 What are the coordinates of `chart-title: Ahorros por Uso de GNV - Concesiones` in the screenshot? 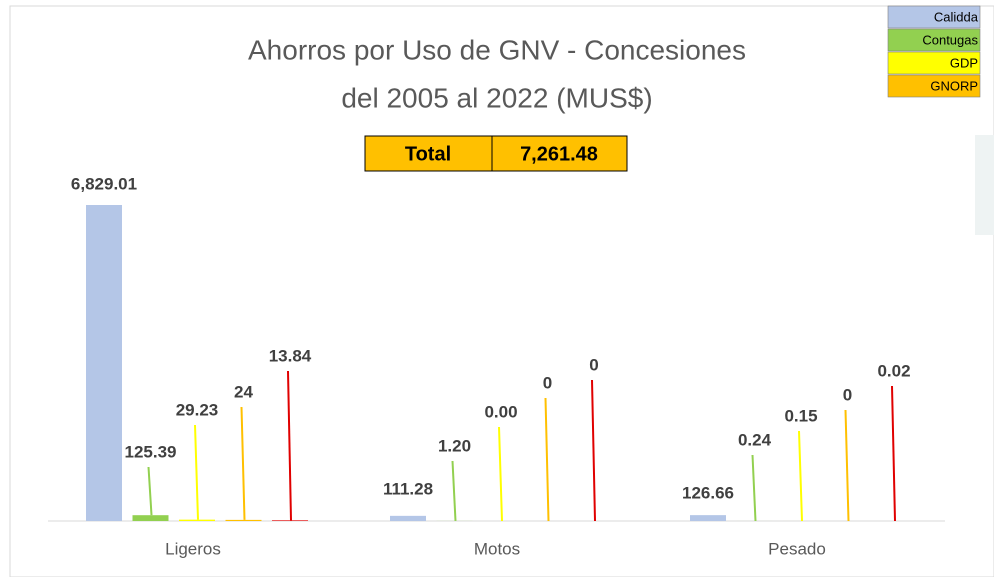 It's located at (497, 49).